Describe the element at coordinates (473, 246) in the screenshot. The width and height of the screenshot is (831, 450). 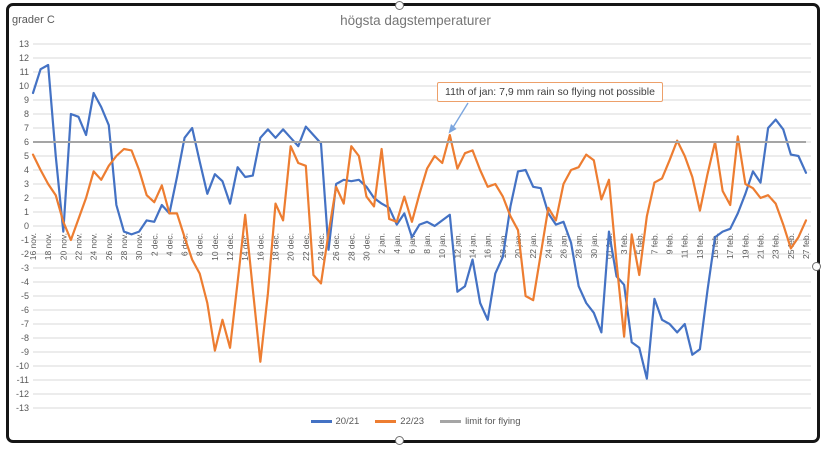
I see `x-tick-label: 14 jan.` at that location.